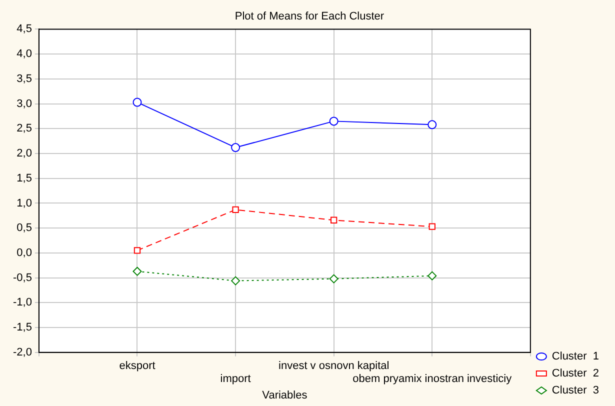 This screenshot has width=615, height=406. I want to click on x-tick-label: obem pryamix inostran investiciy, so click(432, 379).